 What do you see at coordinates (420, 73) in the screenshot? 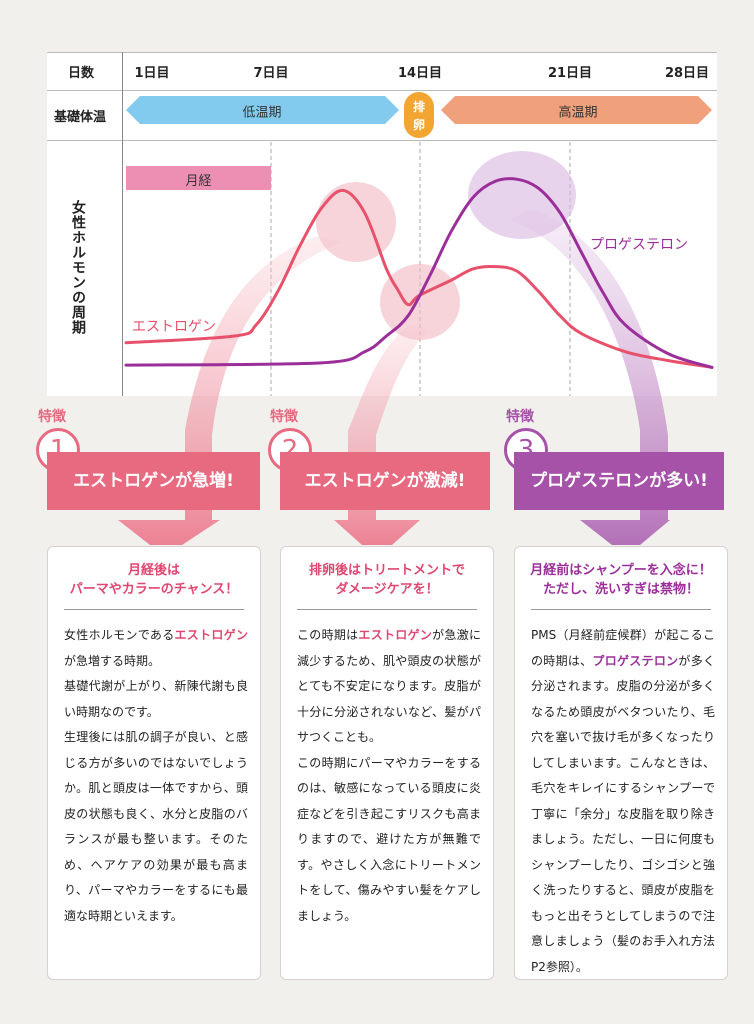
I see `day-label: 14日目` at bounding box center [420, 73].